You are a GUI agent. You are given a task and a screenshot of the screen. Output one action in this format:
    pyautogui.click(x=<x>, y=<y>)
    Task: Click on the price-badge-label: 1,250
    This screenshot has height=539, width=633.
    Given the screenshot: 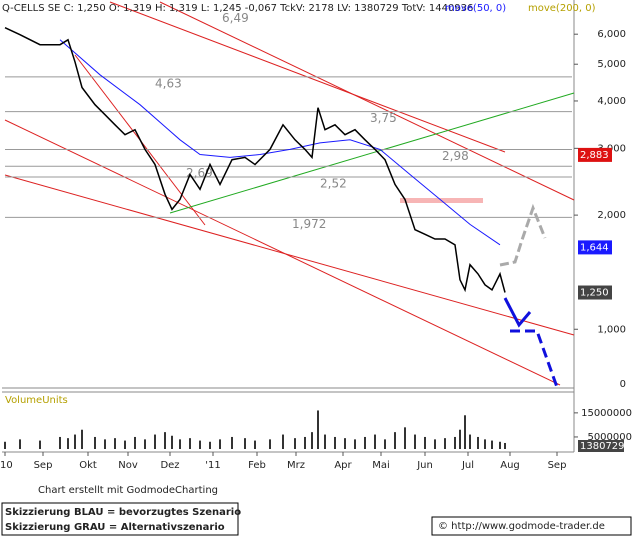 What is the action you would take?
    pyautogui.click(x=594, y=293)
    